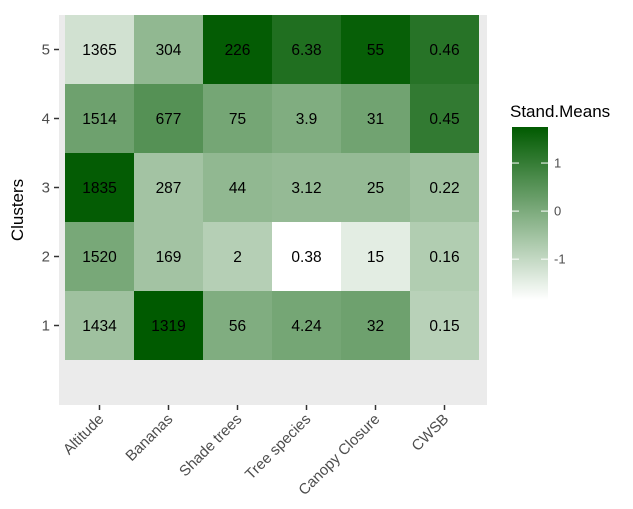  I want to click on y-tick-label: 5, so click(46, 50).